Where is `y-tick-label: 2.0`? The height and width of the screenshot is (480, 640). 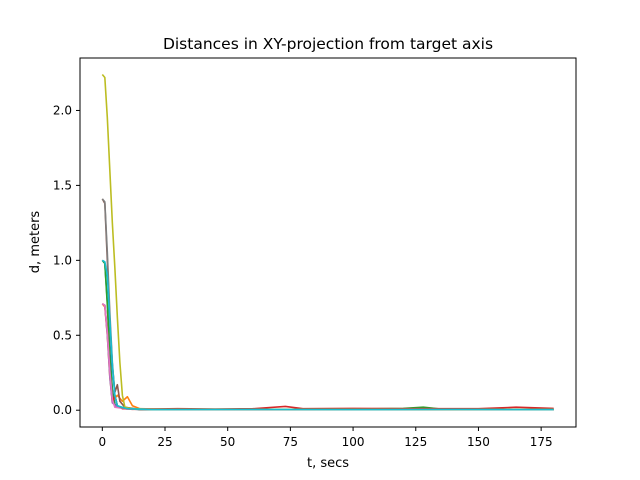
y-tick-label: 2.0 is located at coordinates (62, 110).